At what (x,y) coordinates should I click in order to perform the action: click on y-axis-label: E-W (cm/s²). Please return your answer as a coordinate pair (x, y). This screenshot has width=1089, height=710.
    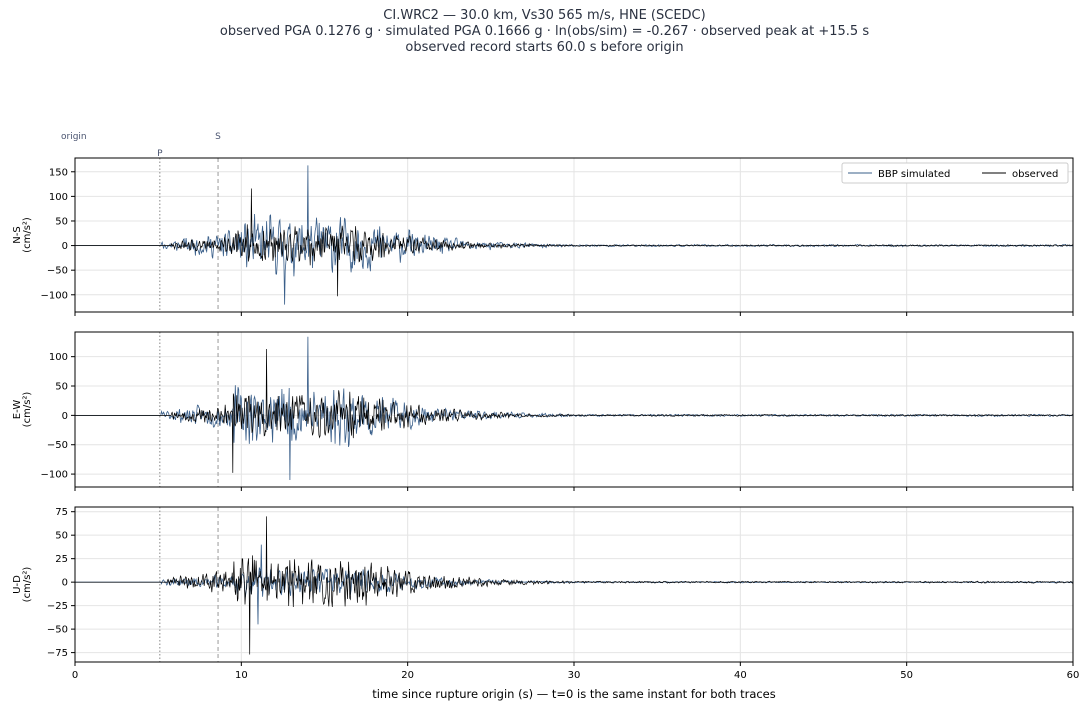
    Looking at the image, I should click on (22, 410).